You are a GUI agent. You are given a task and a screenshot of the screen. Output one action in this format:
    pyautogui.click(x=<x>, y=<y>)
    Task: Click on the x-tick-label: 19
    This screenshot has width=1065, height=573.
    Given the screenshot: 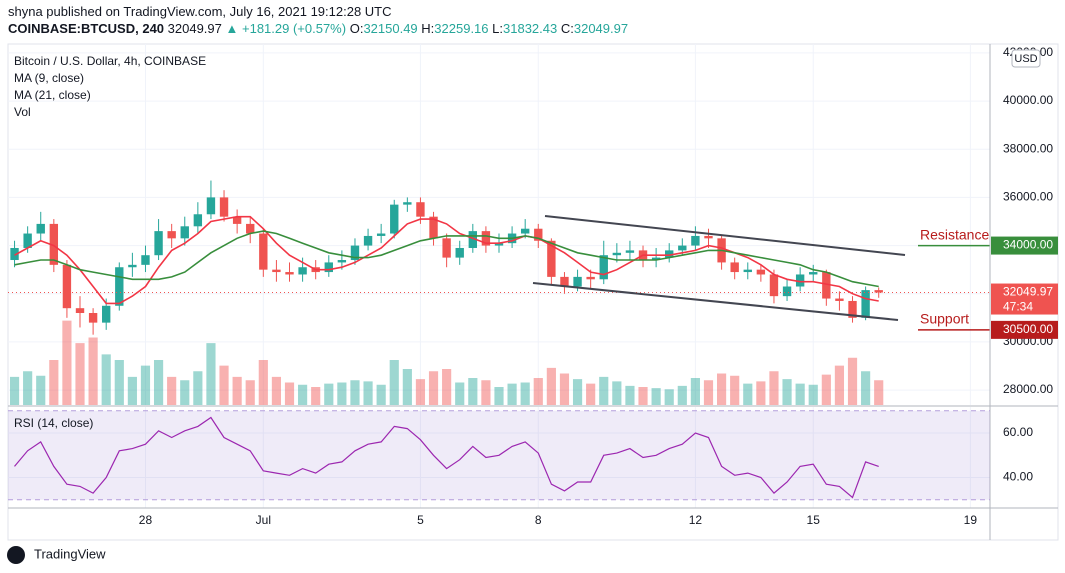 What is the action you would take?
    pyautogui.click(x=971, y=520)
    